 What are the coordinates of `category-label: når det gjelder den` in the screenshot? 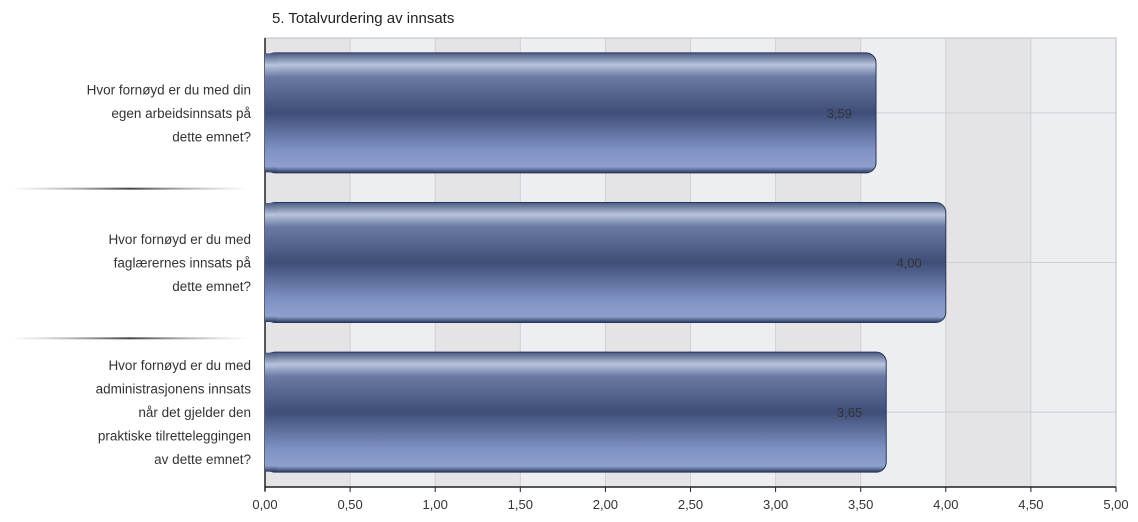 It's located at (194, 412).